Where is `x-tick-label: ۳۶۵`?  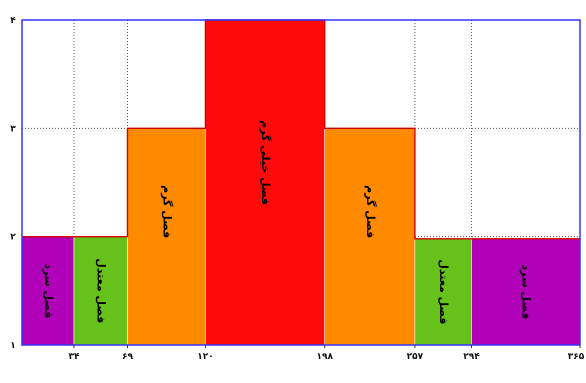 x-tick-label: ۳۶۵ is located at coordinates (576, 357).